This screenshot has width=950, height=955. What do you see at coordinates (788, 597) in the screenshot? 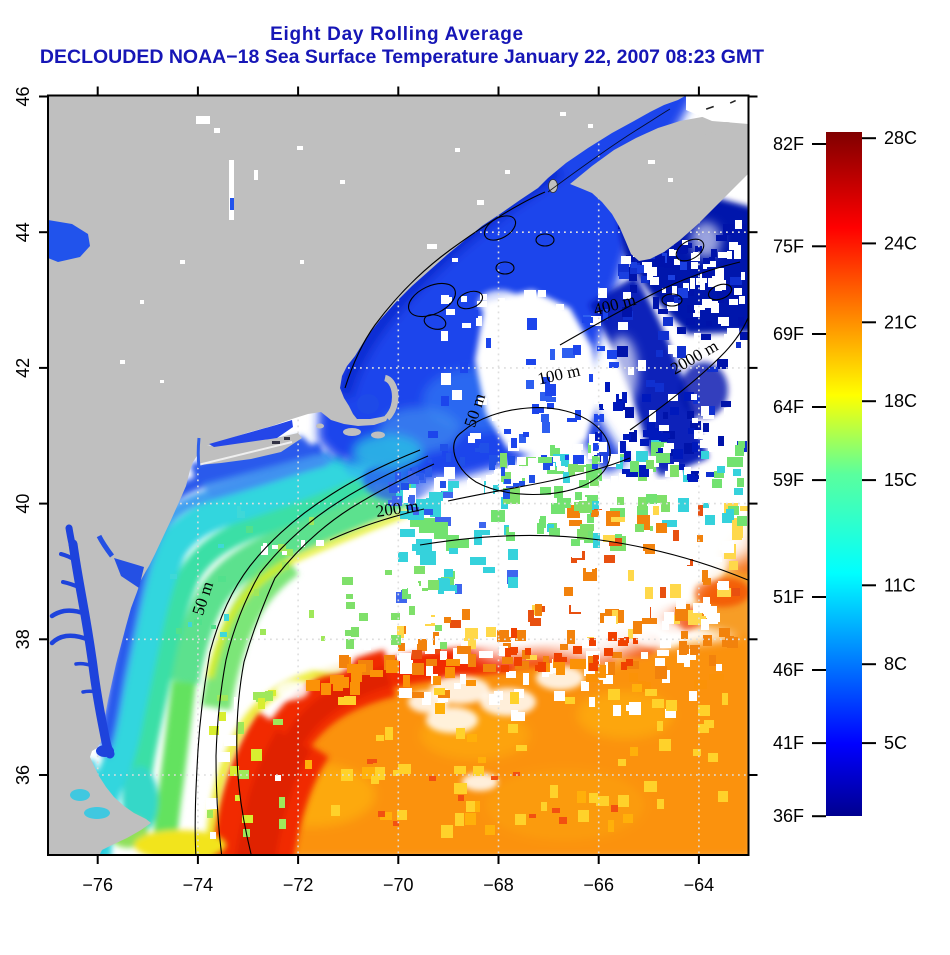
I see `svg-text: 51F` at bounding box center [788, 597].